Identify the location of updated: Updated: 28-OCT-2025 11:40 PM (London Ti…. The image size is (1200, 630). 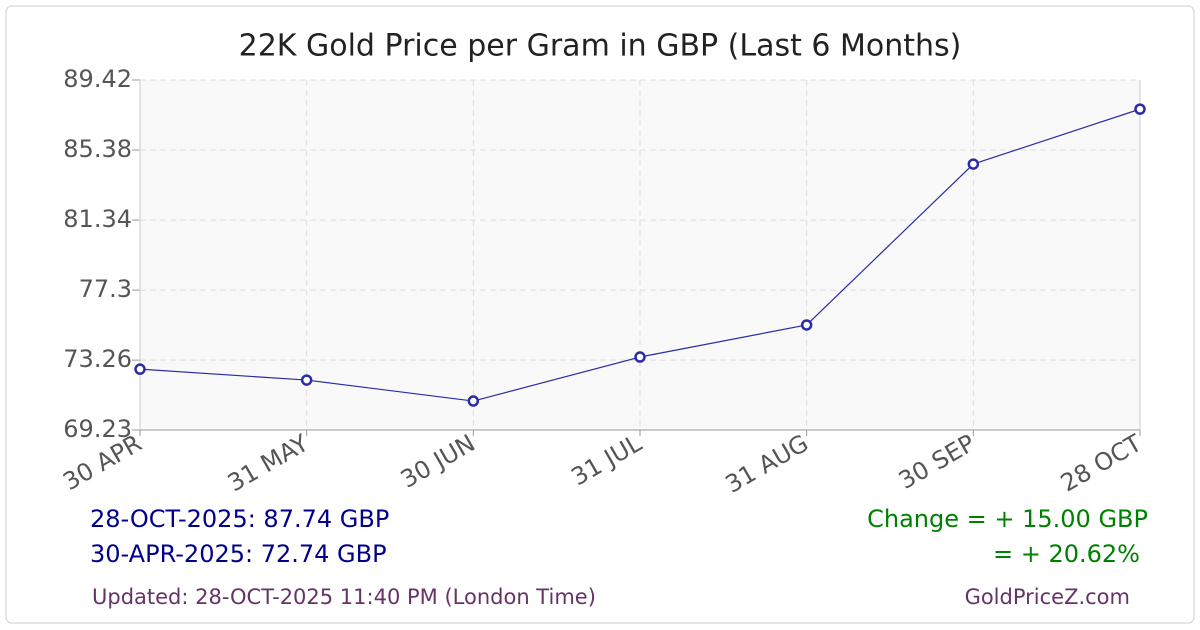
(344, 597).